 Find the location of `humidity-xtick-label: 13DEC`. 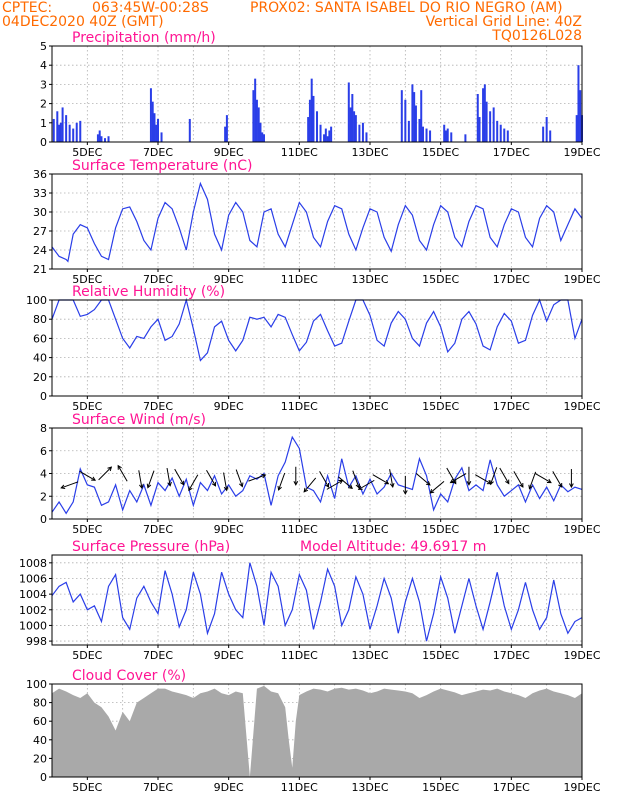

humidity-xtick-label: 13DEC is located at coordinates (369, 406).